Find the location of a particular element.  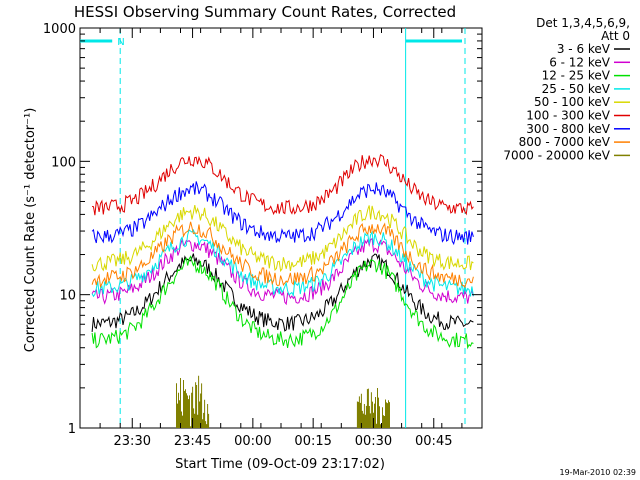

x-tick-label: 00:30 is located at coordinates (373, 441).